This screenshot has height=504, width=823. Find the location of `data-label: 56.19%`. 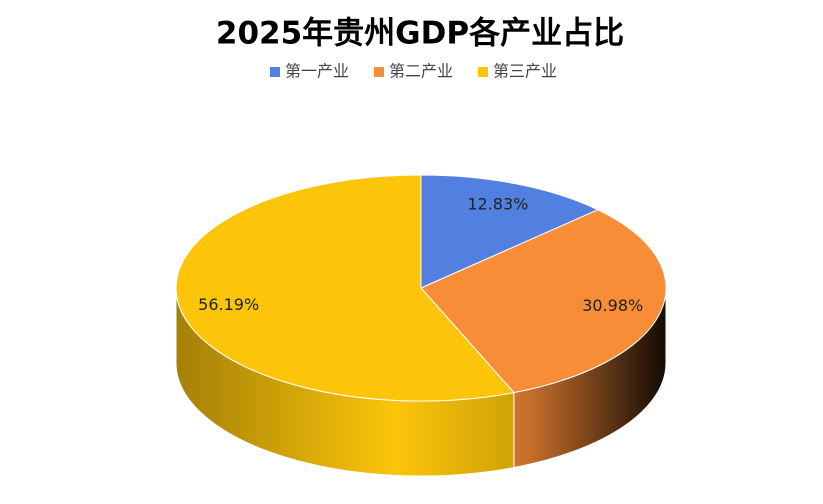

data-label: 56.19% is located at coordinates (228, 304).